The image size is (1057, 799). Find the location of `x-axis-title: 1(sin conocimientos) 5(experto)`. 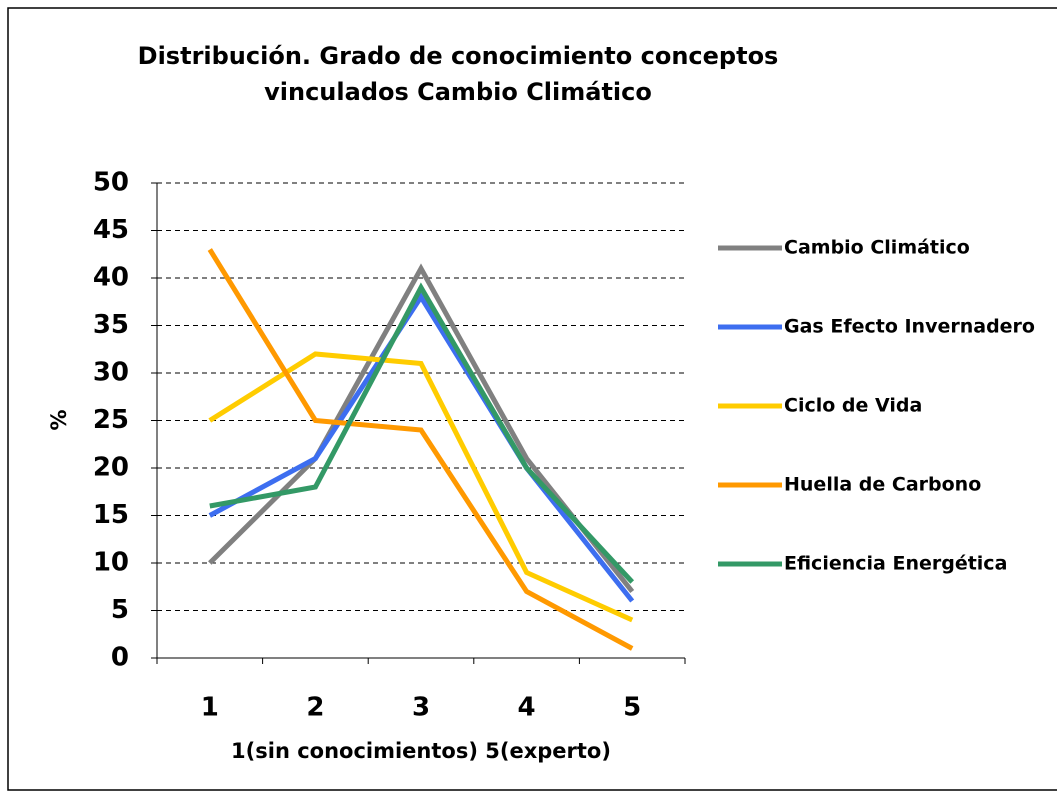

x-axis-title: 1(sin conocimientos) 5(experto) is located at coordinates (421, 751).